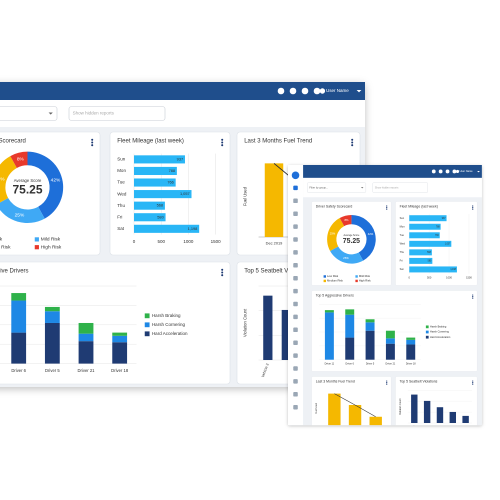 This screenshot has width=500, height=500. Describe the element at coordinates (216, 241) in the screenshot. I see `x-tick-label: 1500` at that location.